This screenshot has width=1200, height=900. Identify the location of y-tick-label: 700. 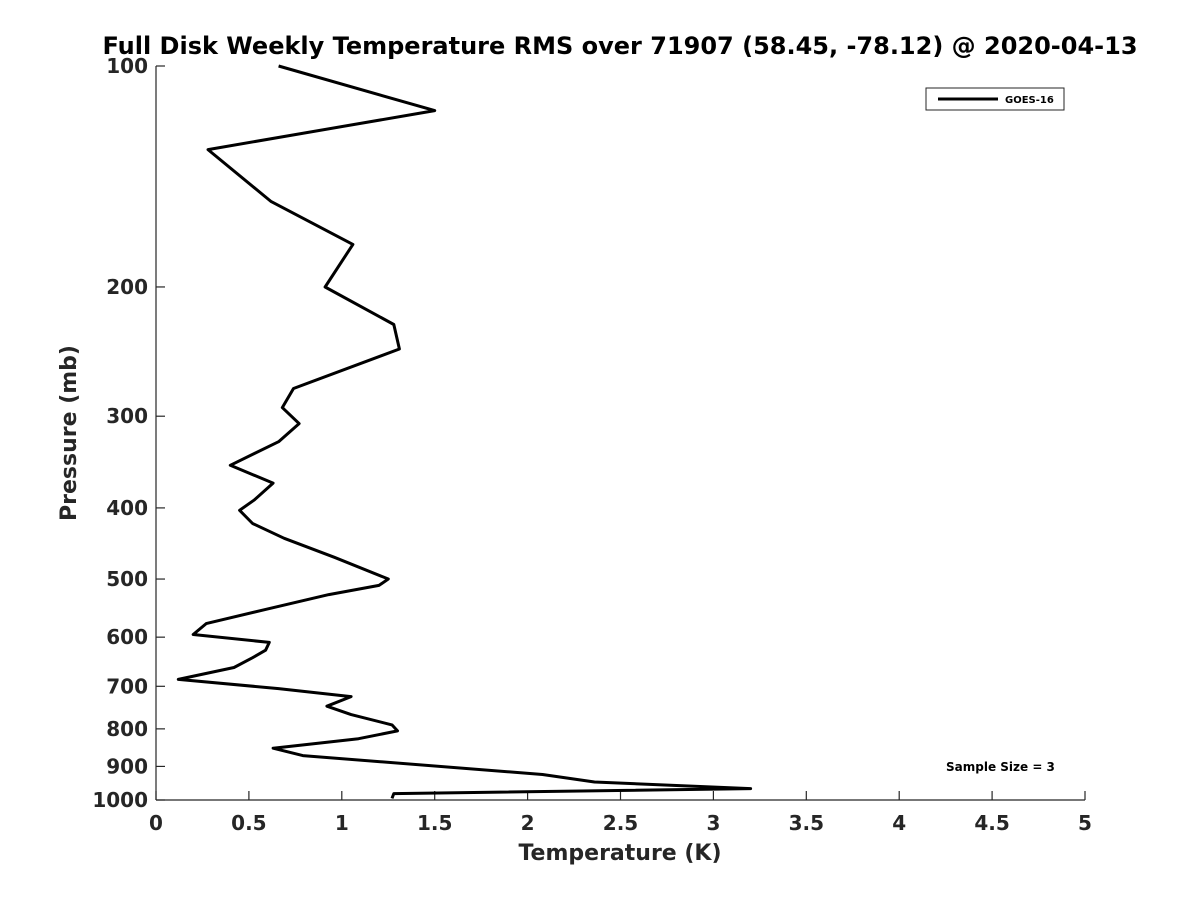
(127, 686).